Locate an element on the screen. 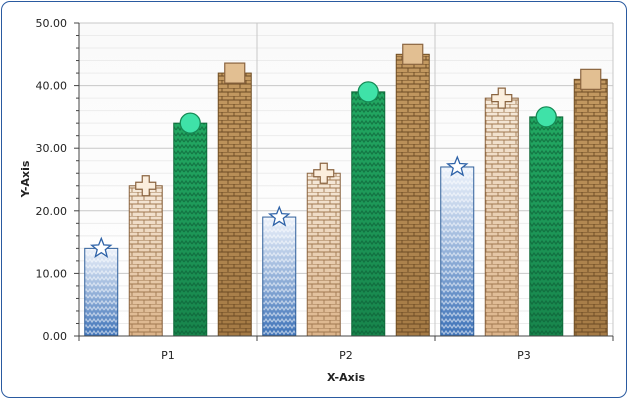 This screenshot has width=630, height=401. x-tick-label: P2 is located at coordinates (346, 355).